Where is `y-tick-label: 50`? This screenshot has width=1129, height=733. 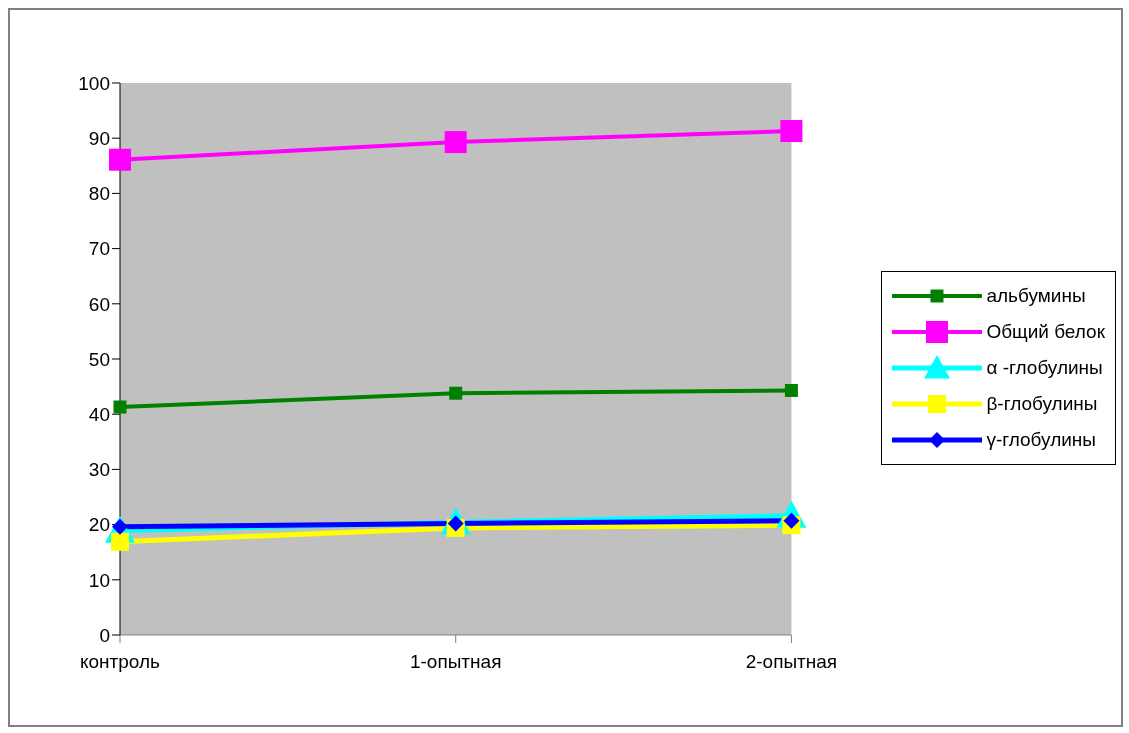
y-tick-label: 50 is located at coordinates (99, 359).